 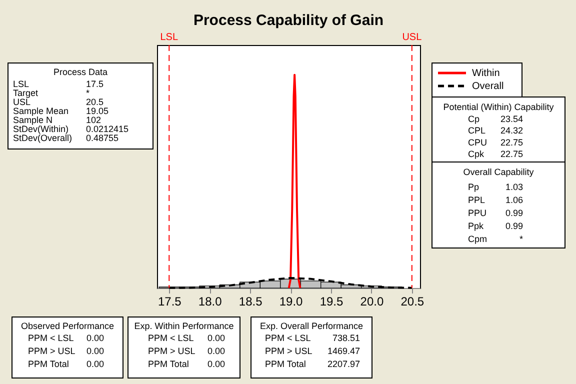 What do you see at coordinates (476, 226) in the screenshot?
I see `text: Ppk` at bounding box center [476, 226].